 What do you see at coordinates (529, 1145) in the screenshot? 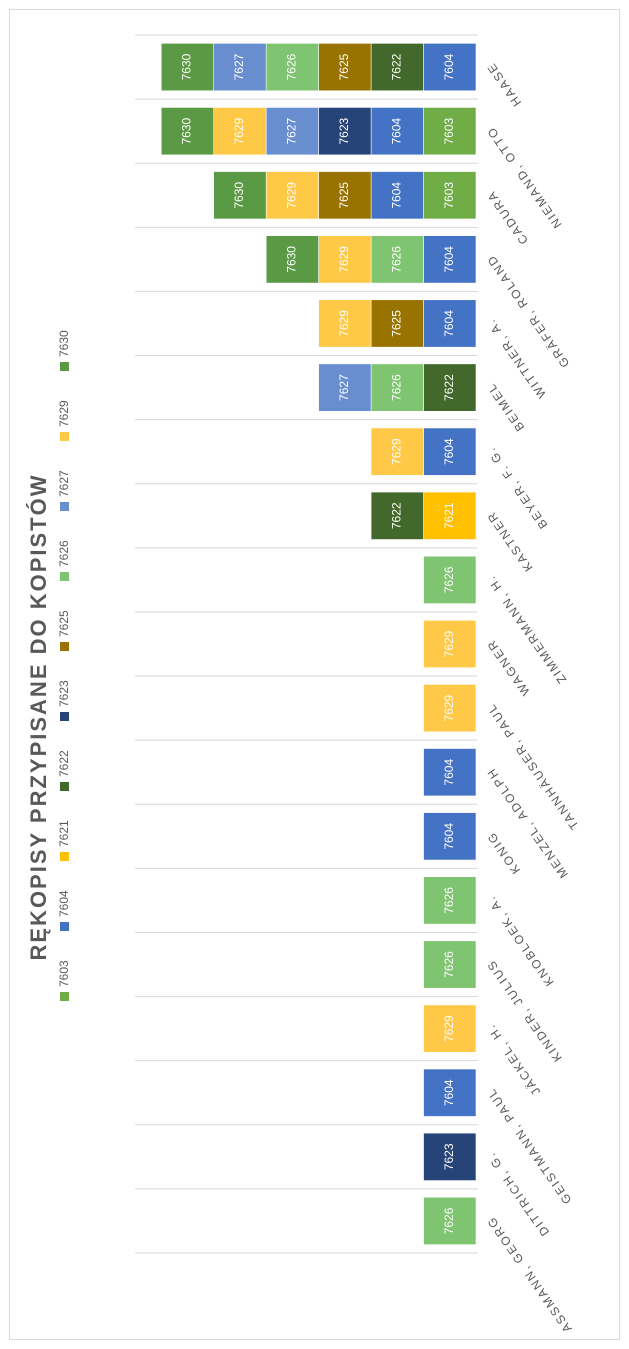
I see `x-tick-label: GEISTMANN, PAUL` at bounding box center [529, 1145].